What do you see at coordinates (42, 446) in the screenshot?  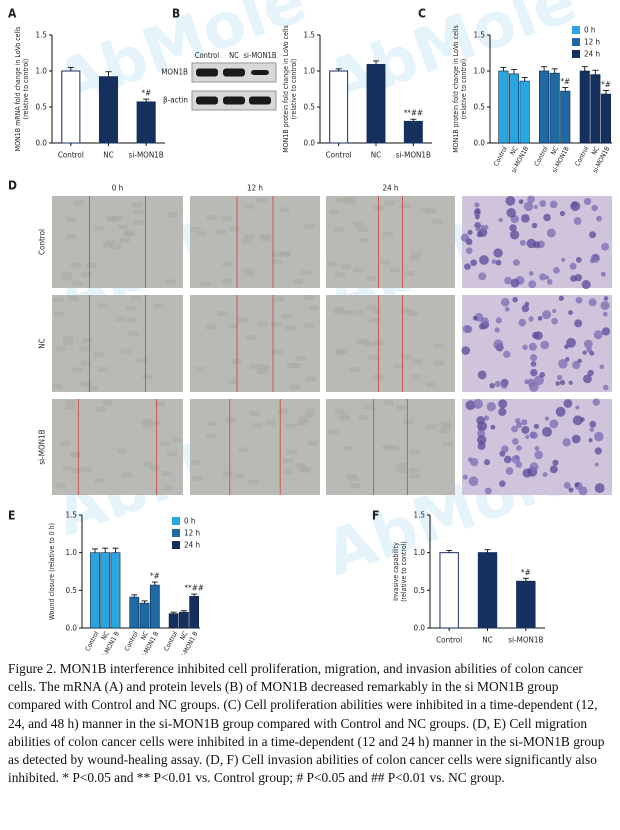 I see `image-row-label: si-MON1B` at bounding box center [42, 446].